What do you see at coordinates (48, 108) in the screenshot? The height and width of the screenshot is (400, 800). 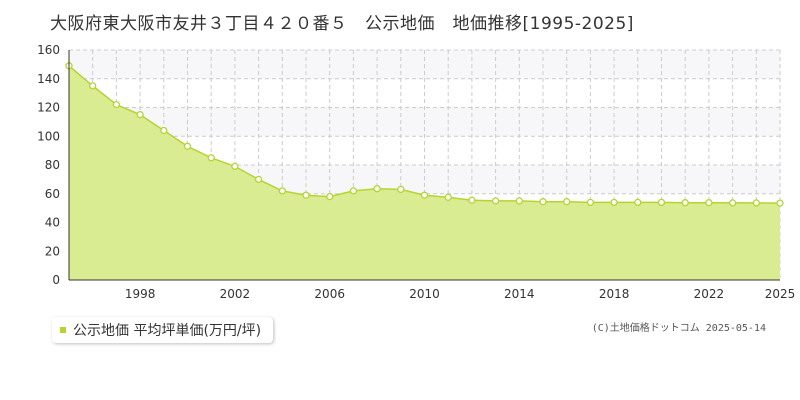 I see `y-tick-label: 120` at bounding box center [48, 108].